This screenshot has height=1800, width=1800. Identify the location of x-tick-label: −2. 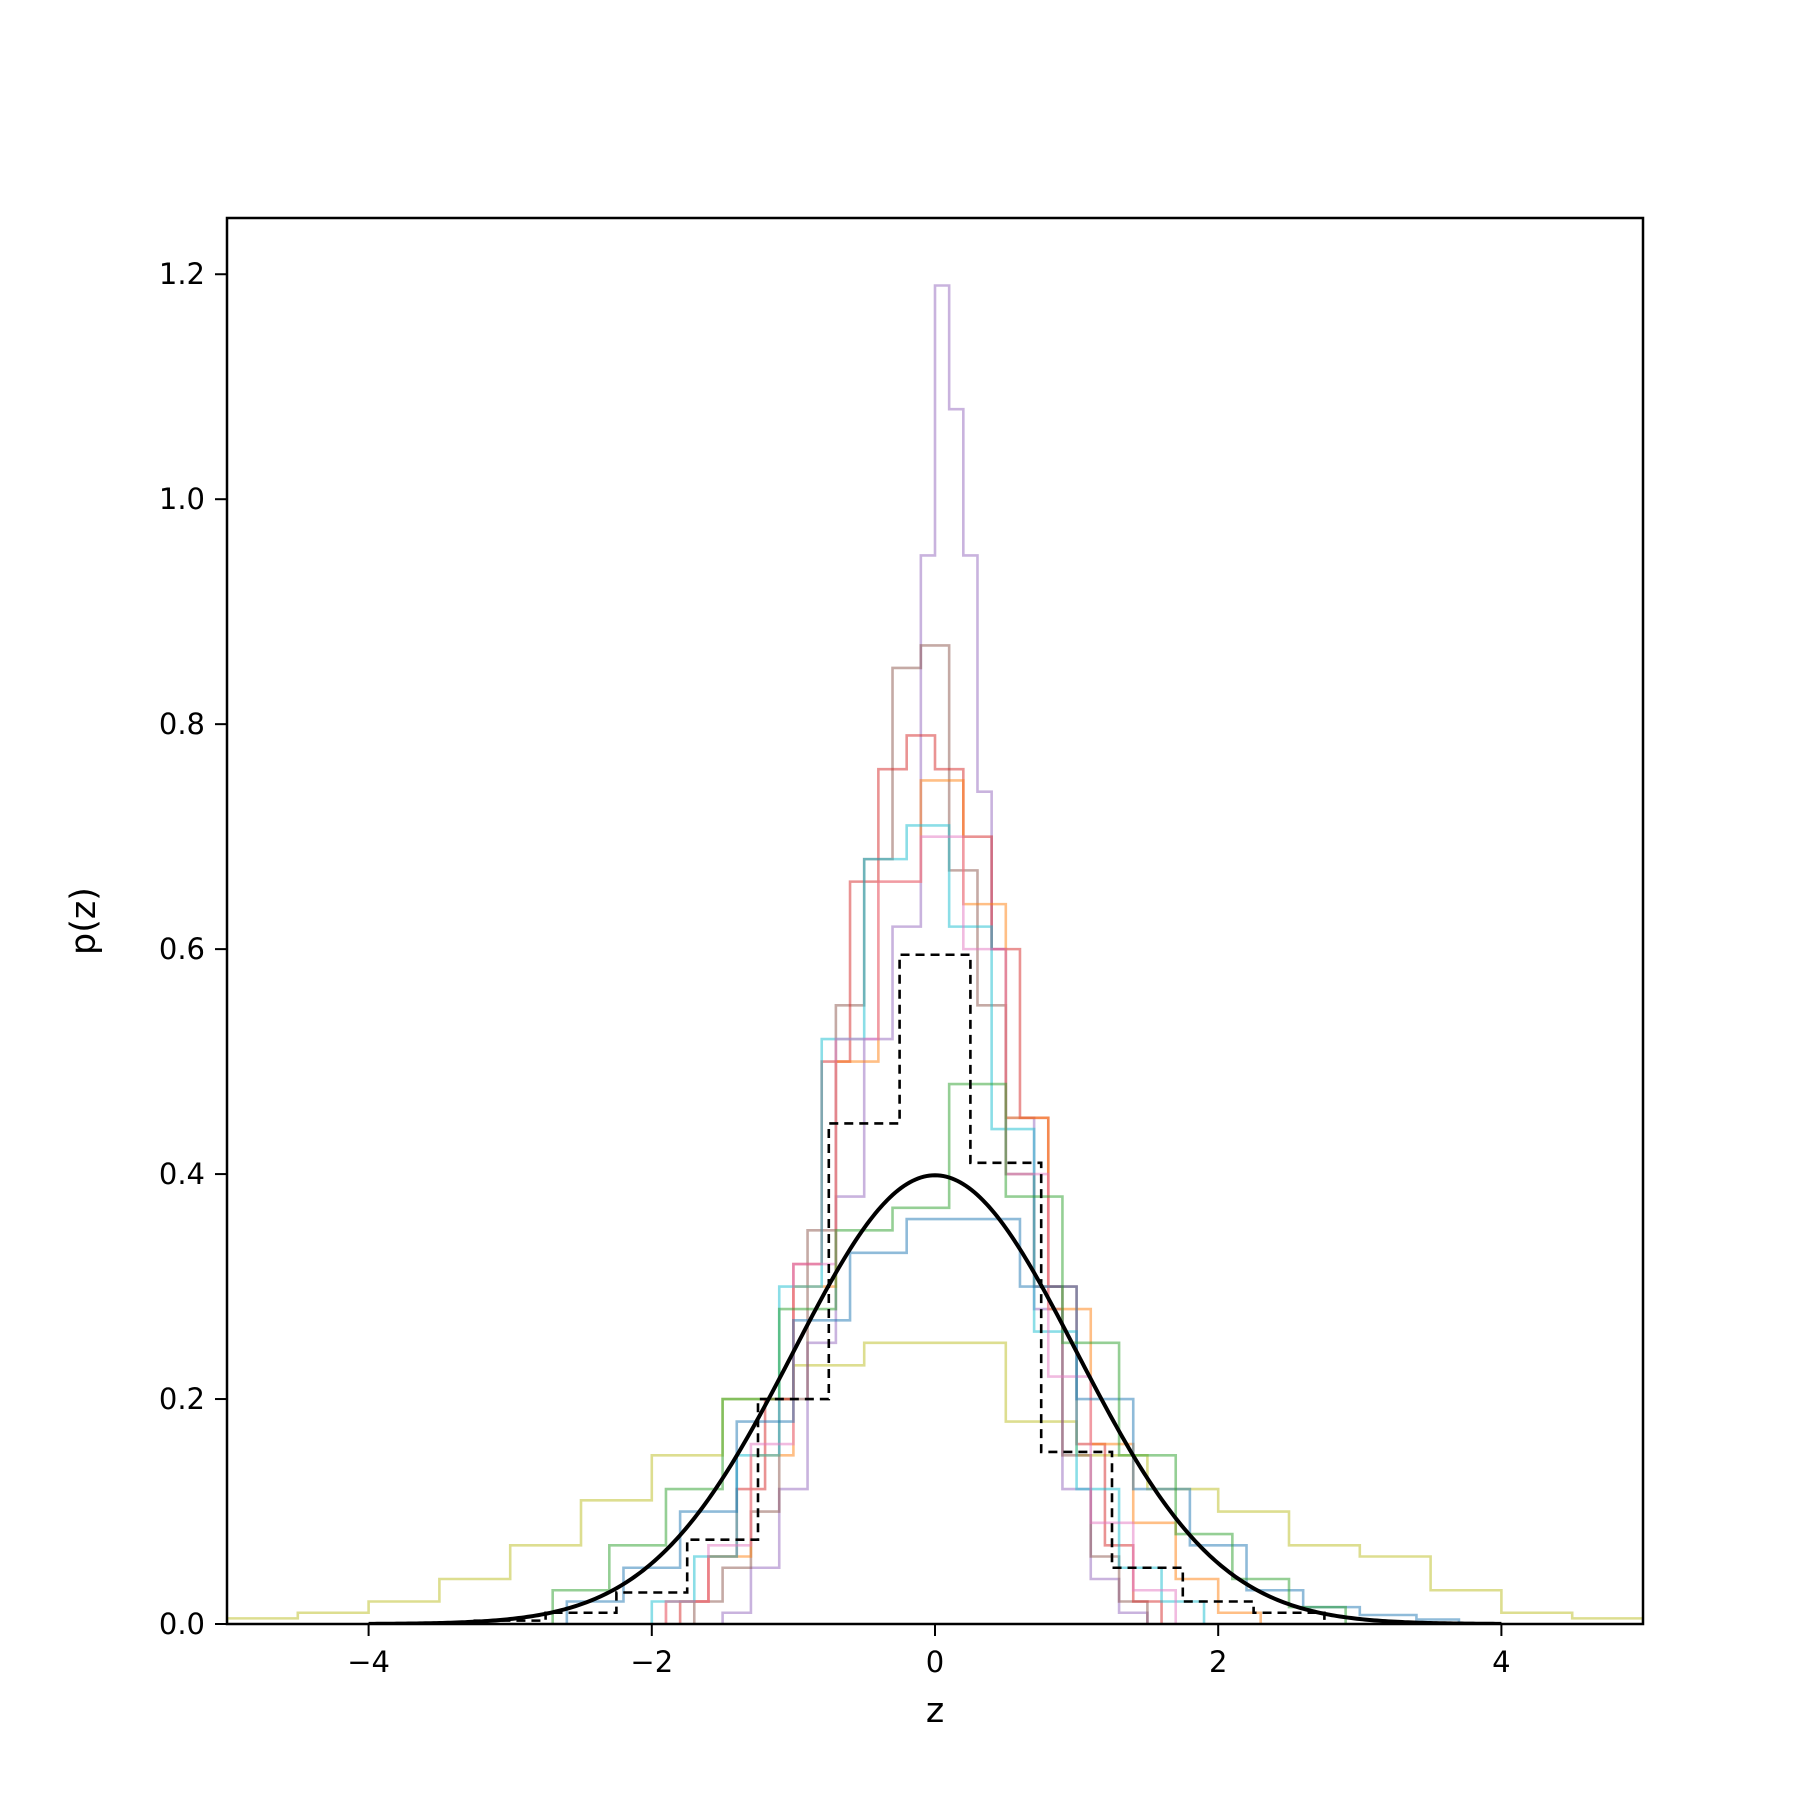
(651, 1662).